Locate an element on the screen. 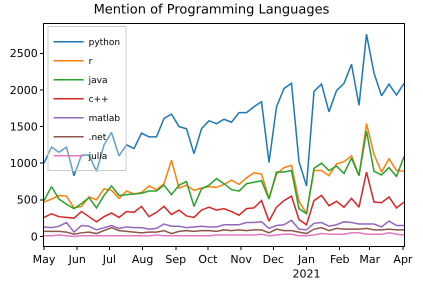 The image size is (423, 291). y-tick-label: 2500 is located at coordinates (24, 53).